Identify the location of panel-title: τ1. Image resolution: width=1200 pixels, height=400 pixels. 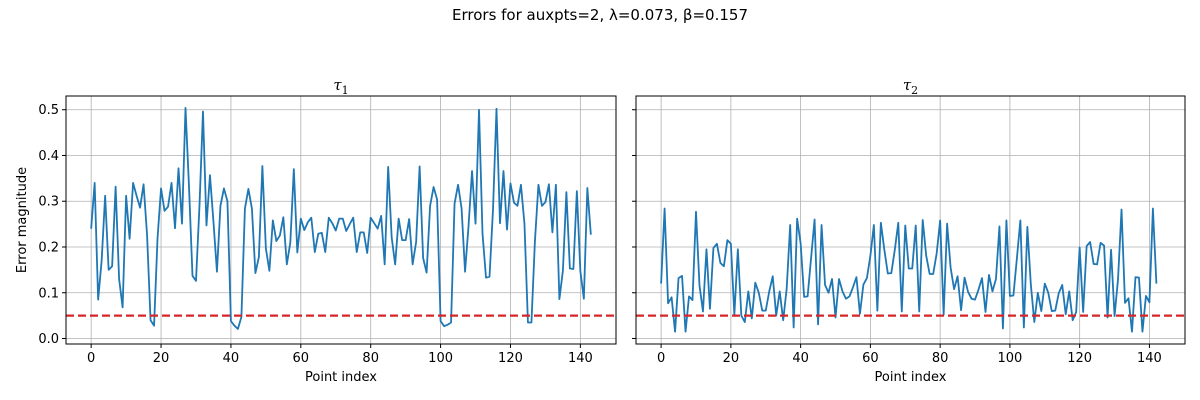
(340, 86).